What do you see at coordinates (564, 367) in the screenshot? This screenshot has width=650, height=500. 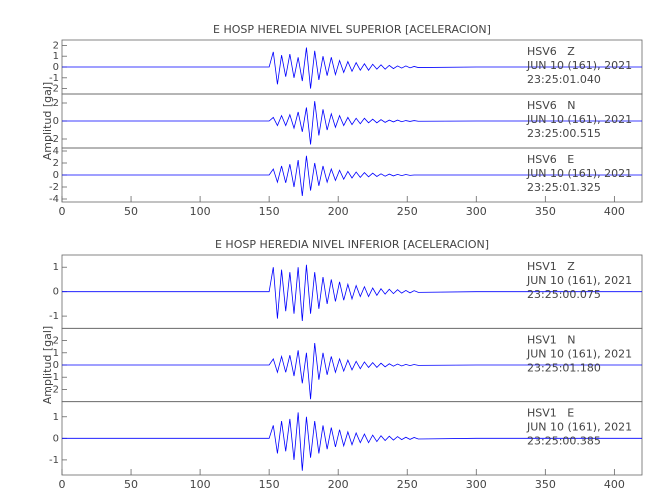 I see `record-time: 23:25:01.180` at bounding box center [564, 367].